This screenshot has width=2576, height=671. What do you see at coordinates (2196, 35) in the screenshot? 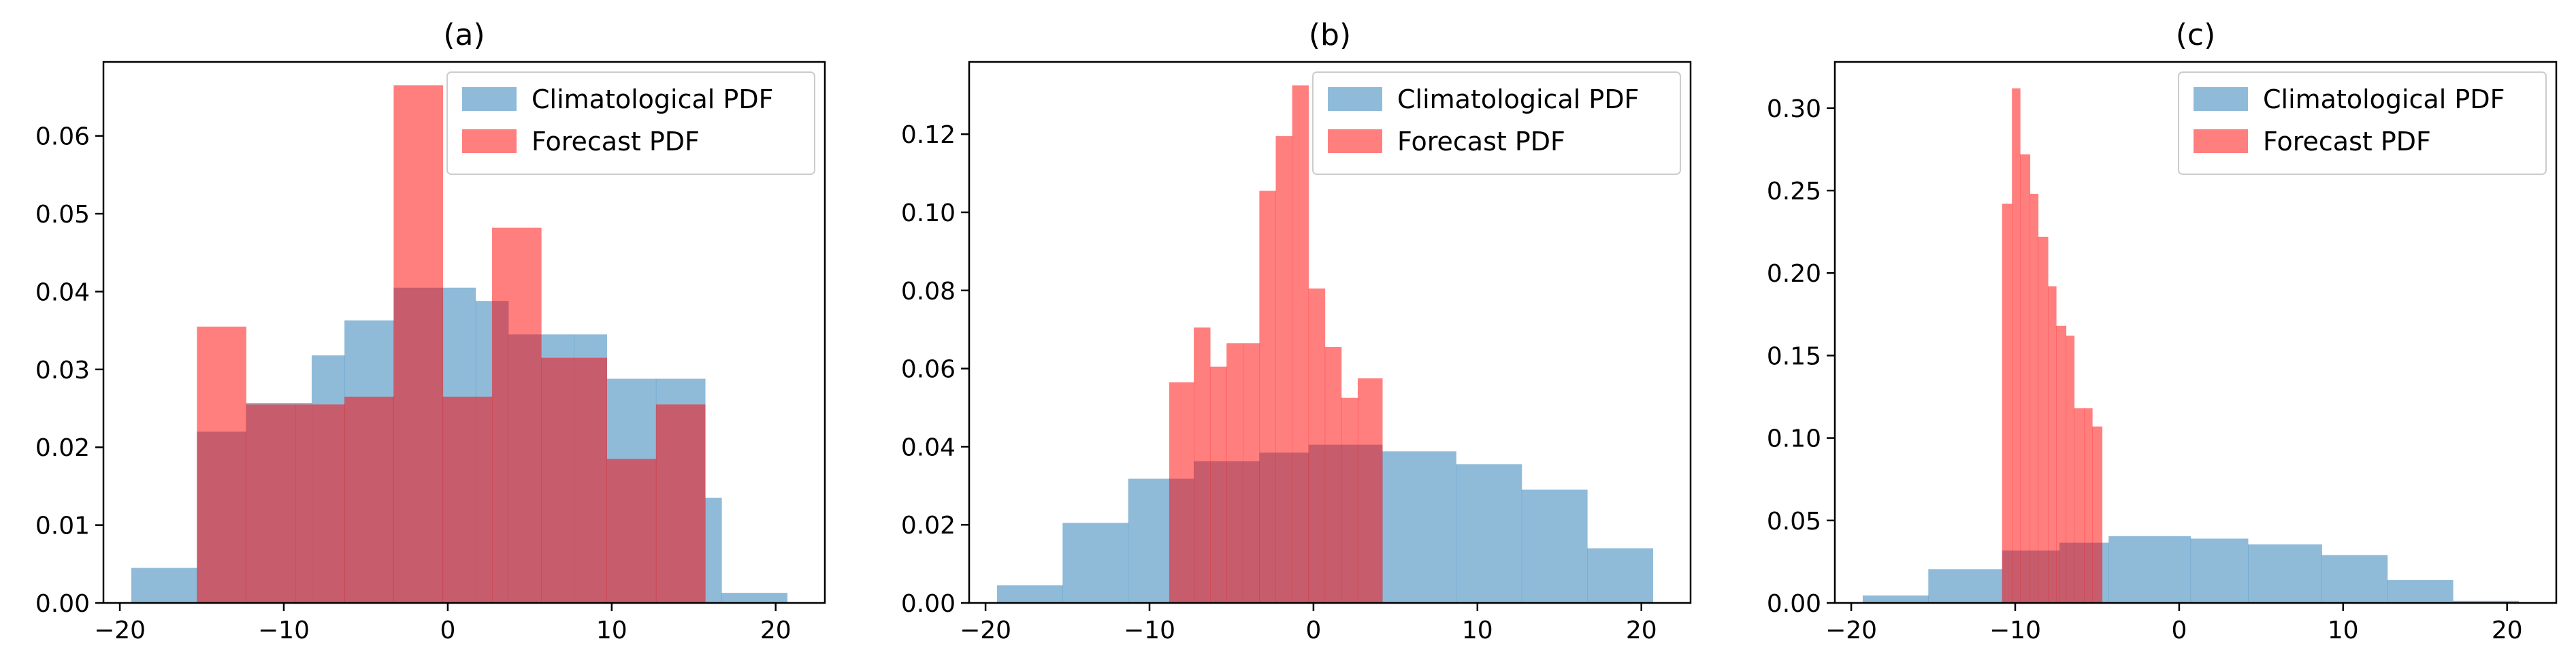
I see `chart-title: (c)` at bounding box center [2196, 35].